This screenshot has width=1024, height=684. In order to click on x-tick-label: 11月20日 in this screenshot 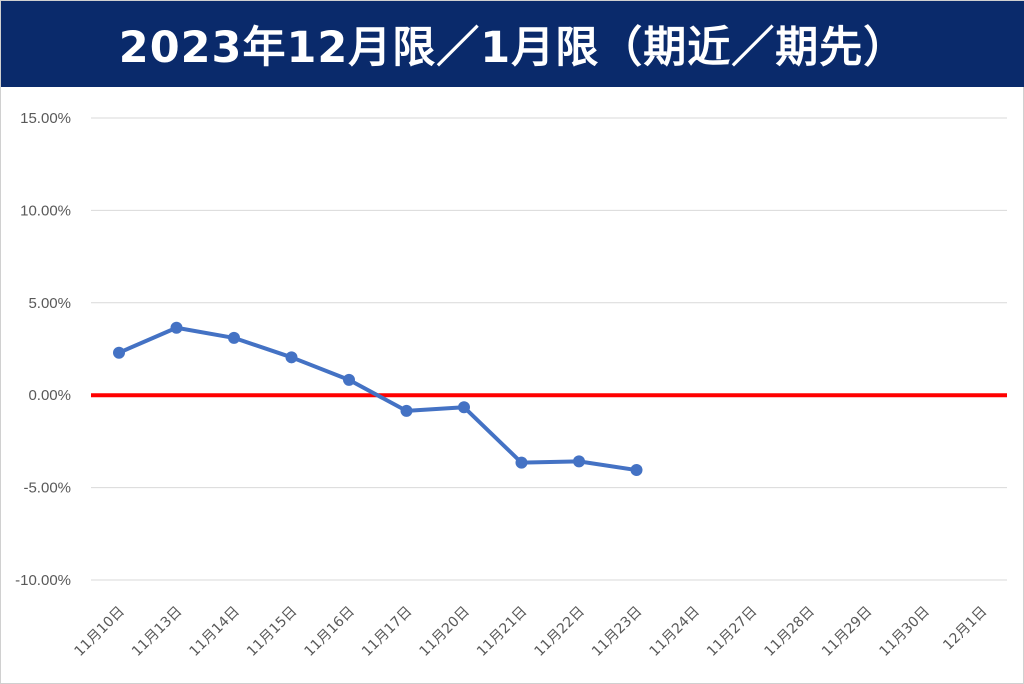, I will do `click(445, 632)`.